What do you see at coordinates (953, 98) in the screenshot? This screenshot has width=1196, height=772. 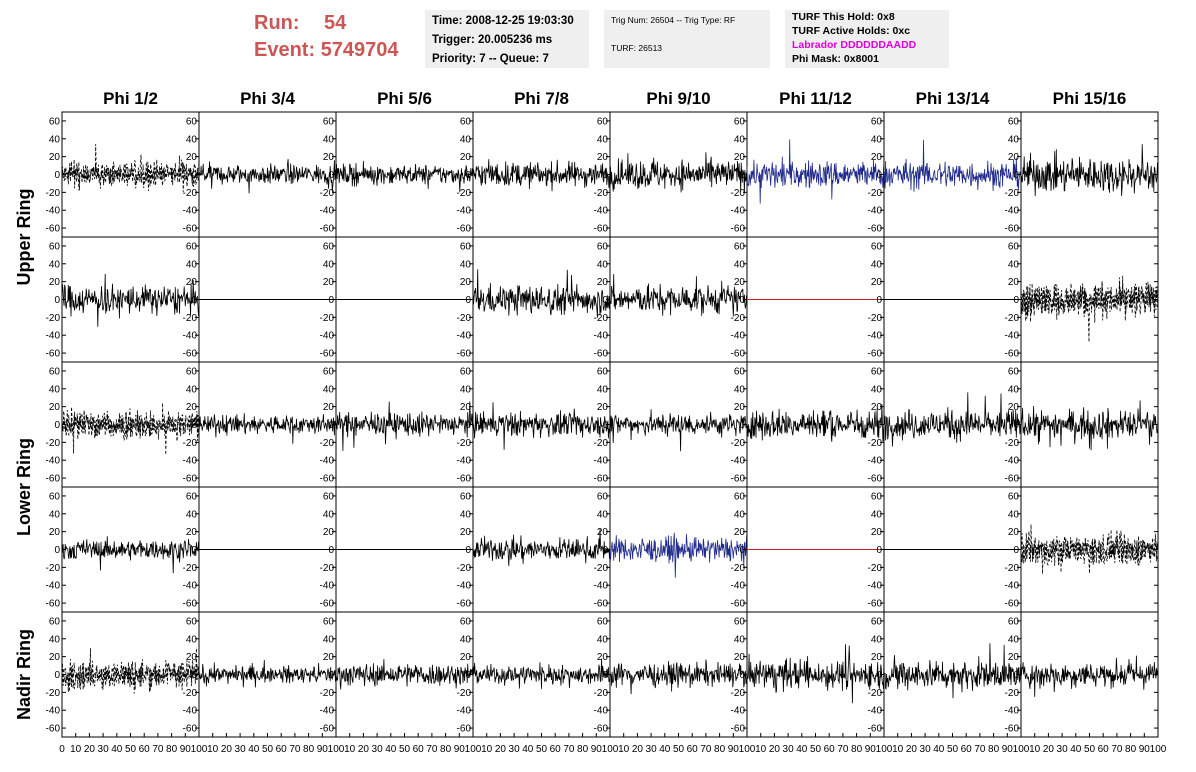 I see `column-header: Phi 13/14` at bounding box center [953, 98].